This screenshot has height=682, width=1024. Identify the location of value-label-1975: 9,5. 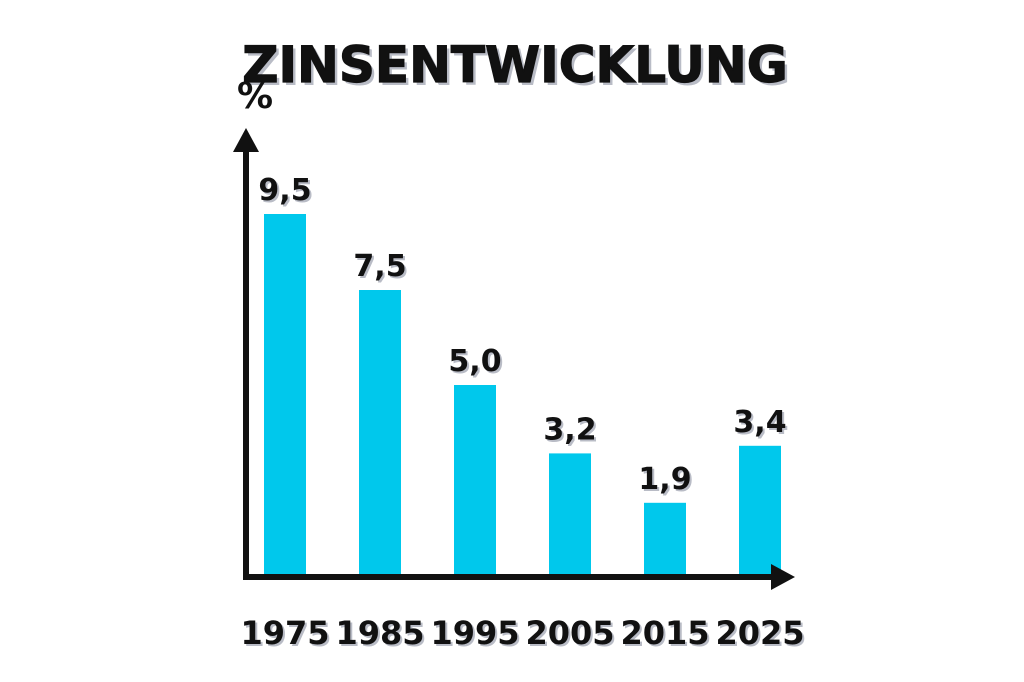
(284, 190).